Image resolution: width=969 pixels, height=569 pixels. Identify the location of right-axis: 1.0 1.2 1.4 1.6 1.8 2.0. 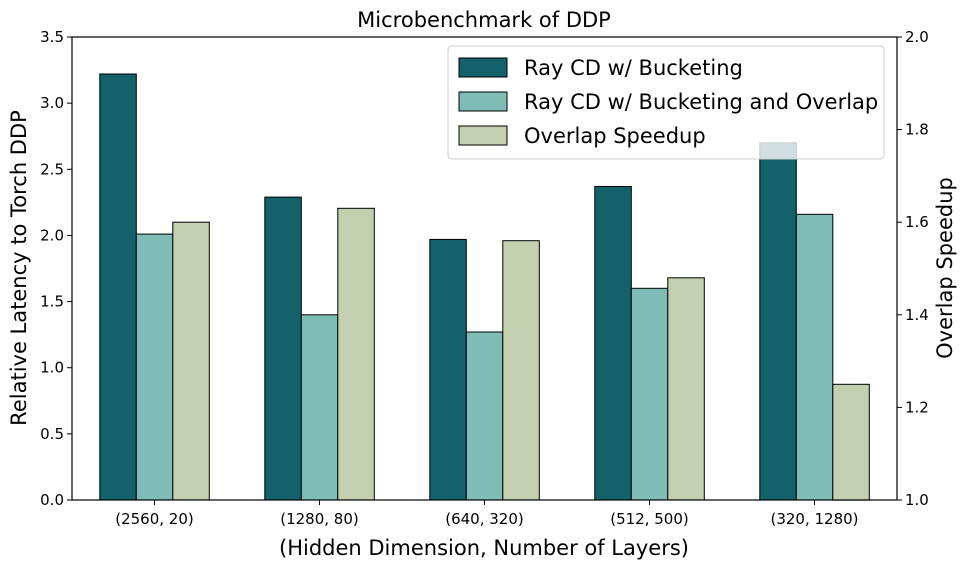
(913, 268).